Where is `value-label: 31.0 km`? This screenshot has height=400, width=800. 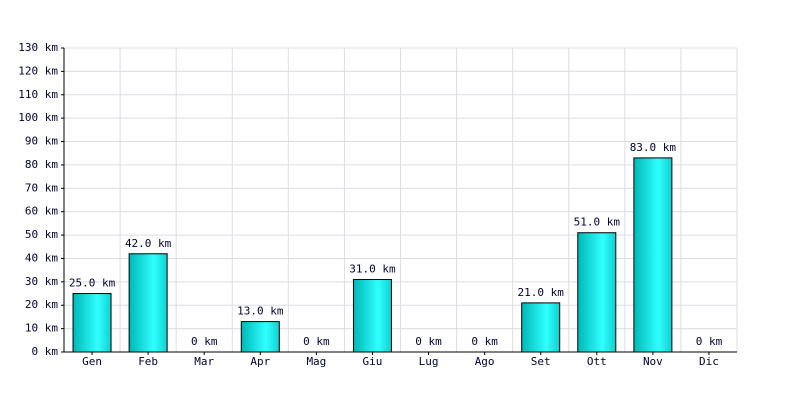
value-label: 31.0 km is located at coordinates (372, 269).